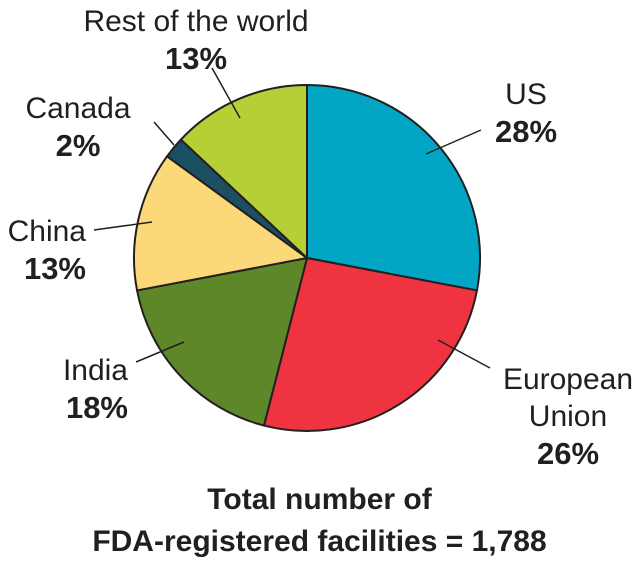 This screenshot has width=639, height=565. Describe the element at coordinates (319, 499) in the screenshot. I see `total-caption-line-1: Total number of` at that location.